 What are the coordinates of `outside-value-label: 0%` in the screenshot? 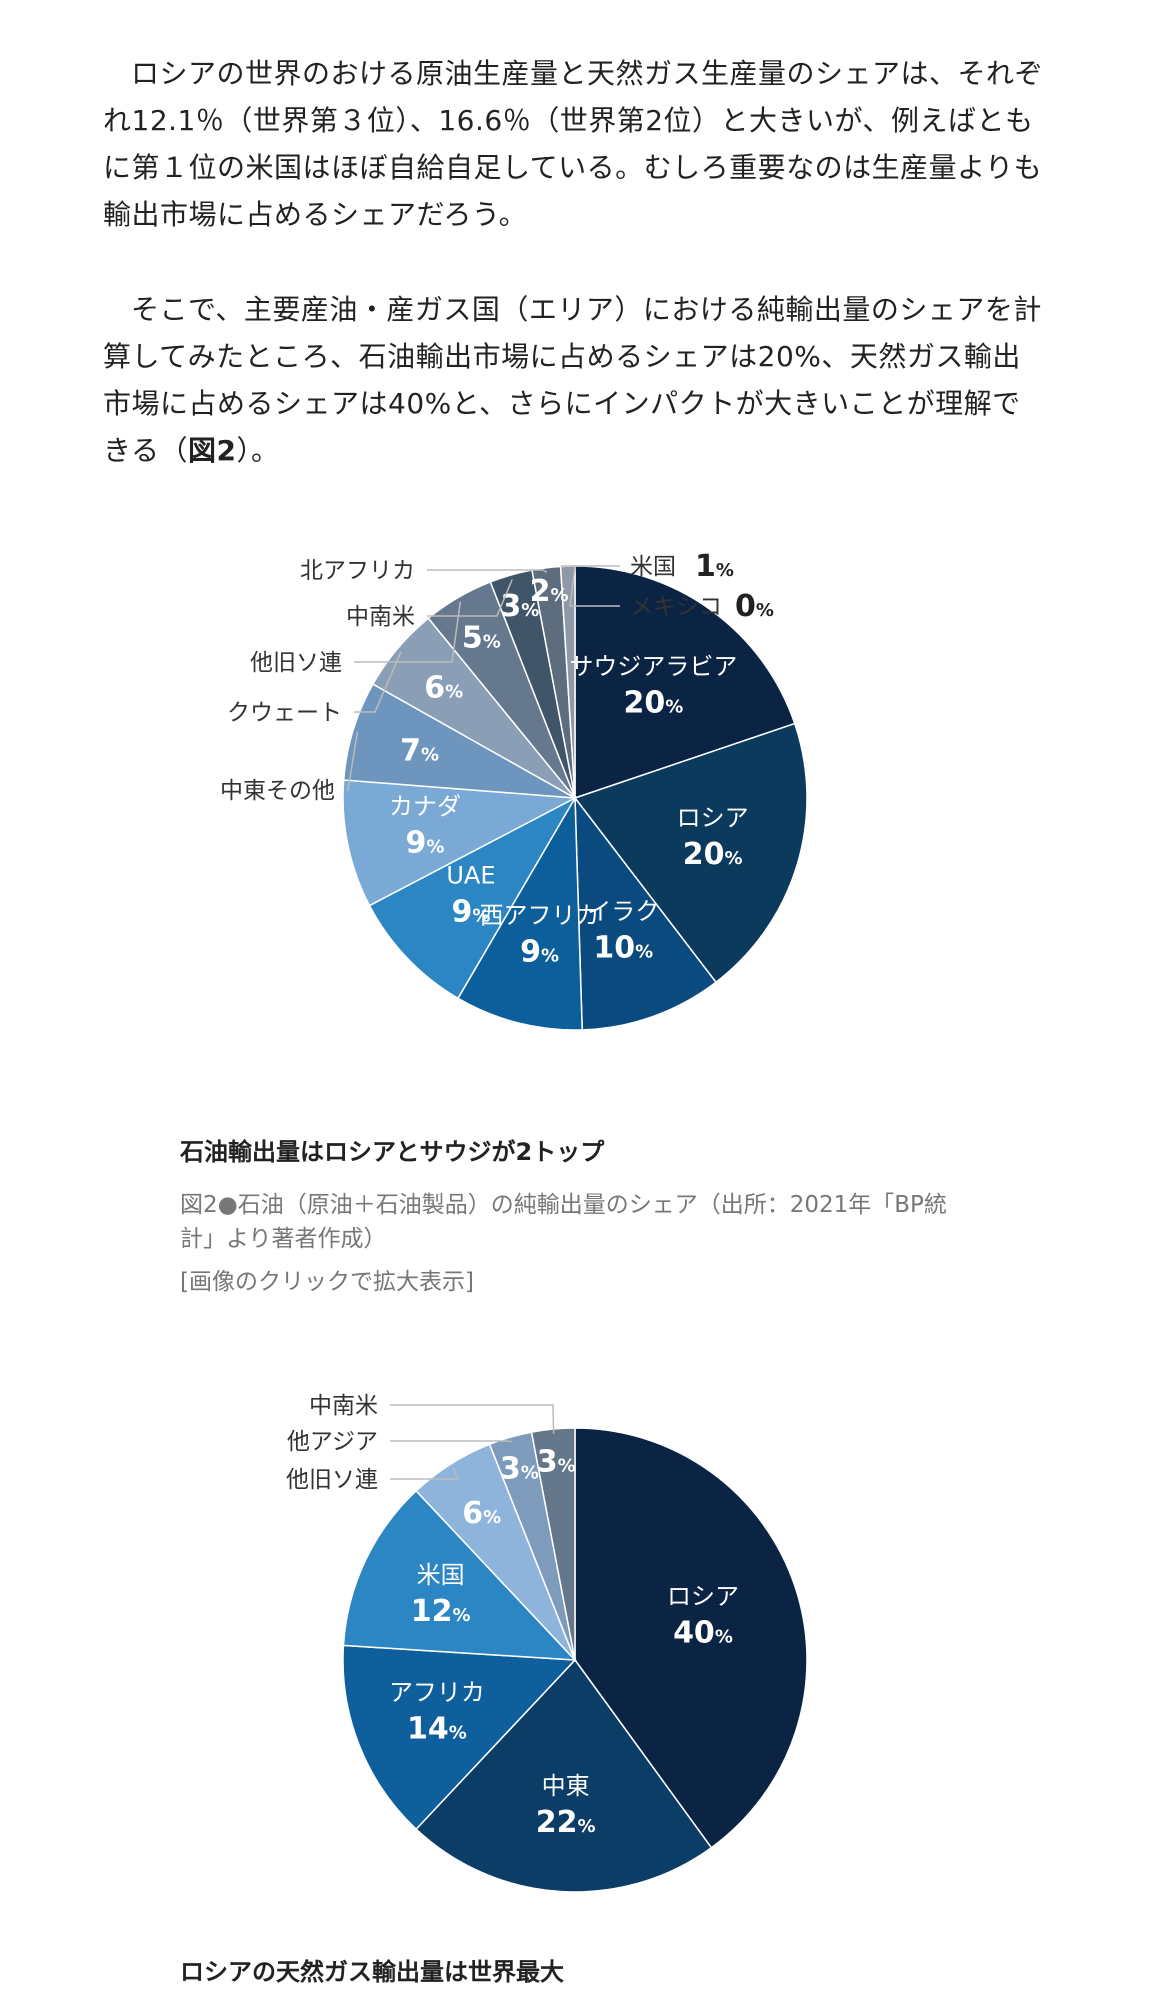 It's located at (754, 606).